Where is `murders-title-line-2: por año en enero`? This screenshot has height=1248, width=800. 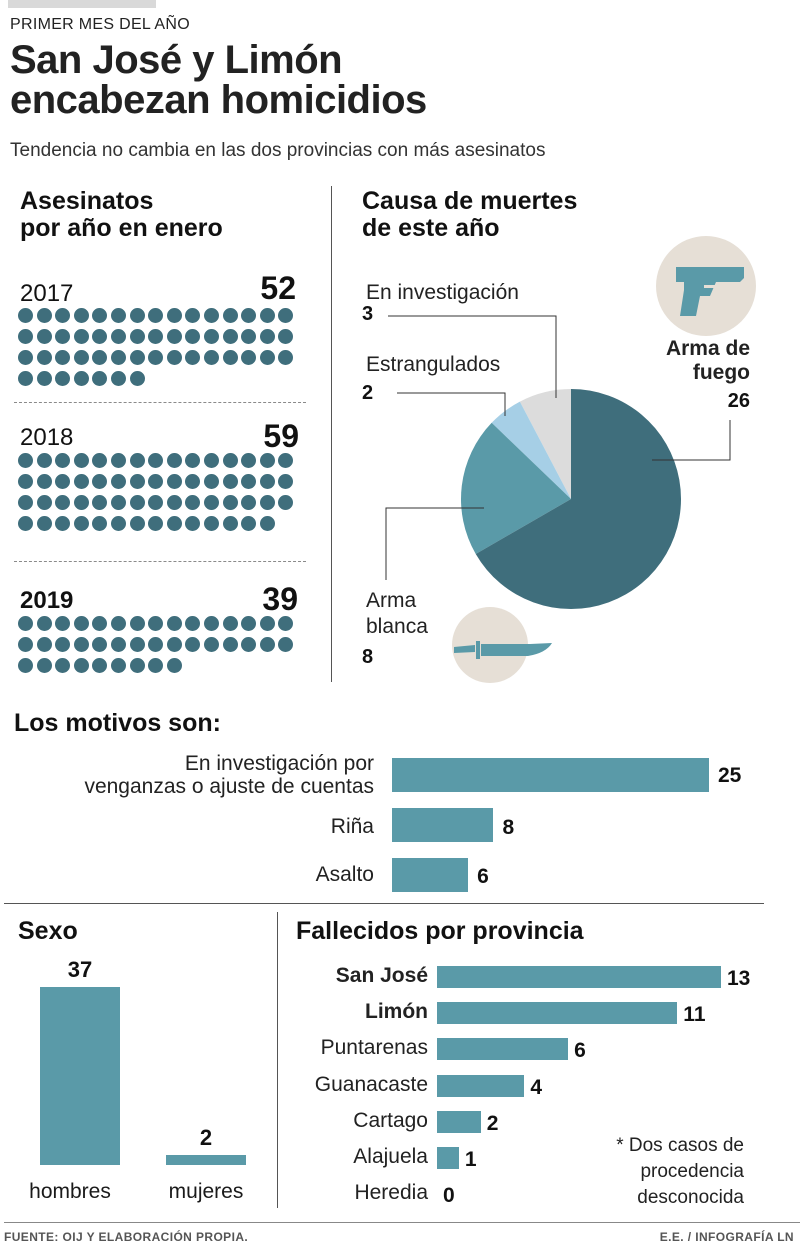
murders-title-line-2: por año en enero is located at coordinates (121, 228).